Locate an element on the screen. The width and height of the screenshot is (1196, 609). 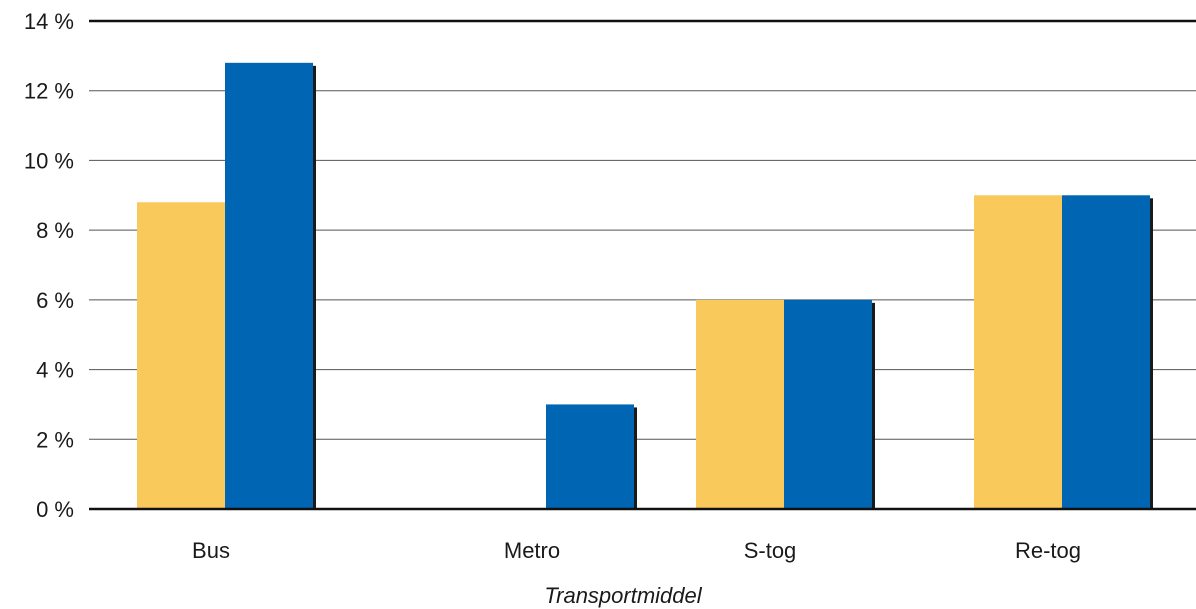
y-tick-label: 12 % is located at coordinates (49, 91).